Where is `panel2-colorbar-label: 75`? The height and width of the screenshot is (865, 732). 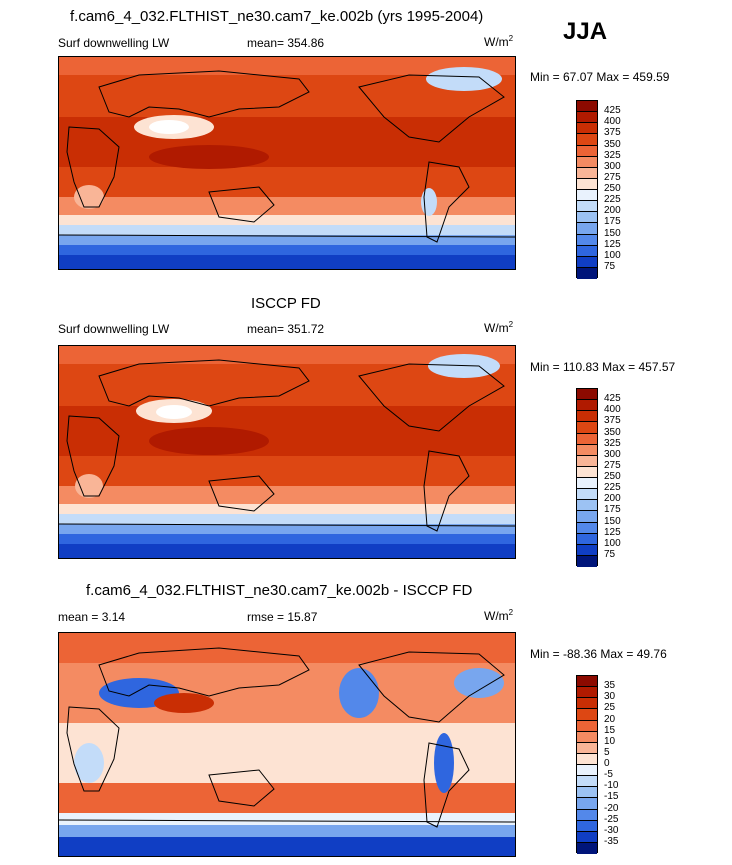 panel2-colorbar-label: 75 is located at coordinates (610, 554).